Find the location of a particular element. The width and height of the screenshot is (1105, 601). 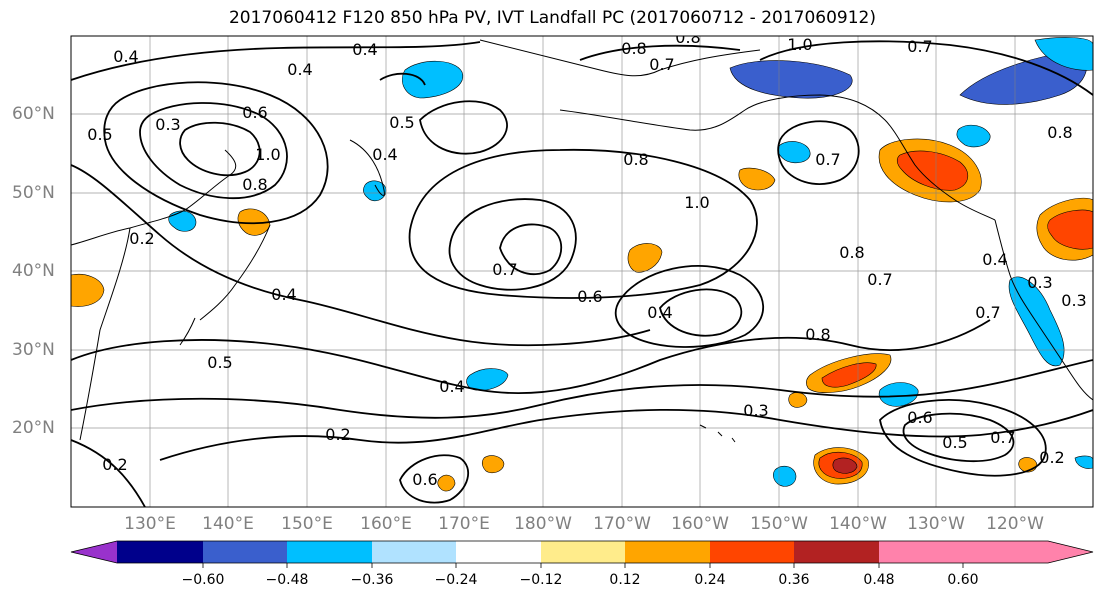

colorbar-tick-label: −0.60 is located at coordinates (203, 580).